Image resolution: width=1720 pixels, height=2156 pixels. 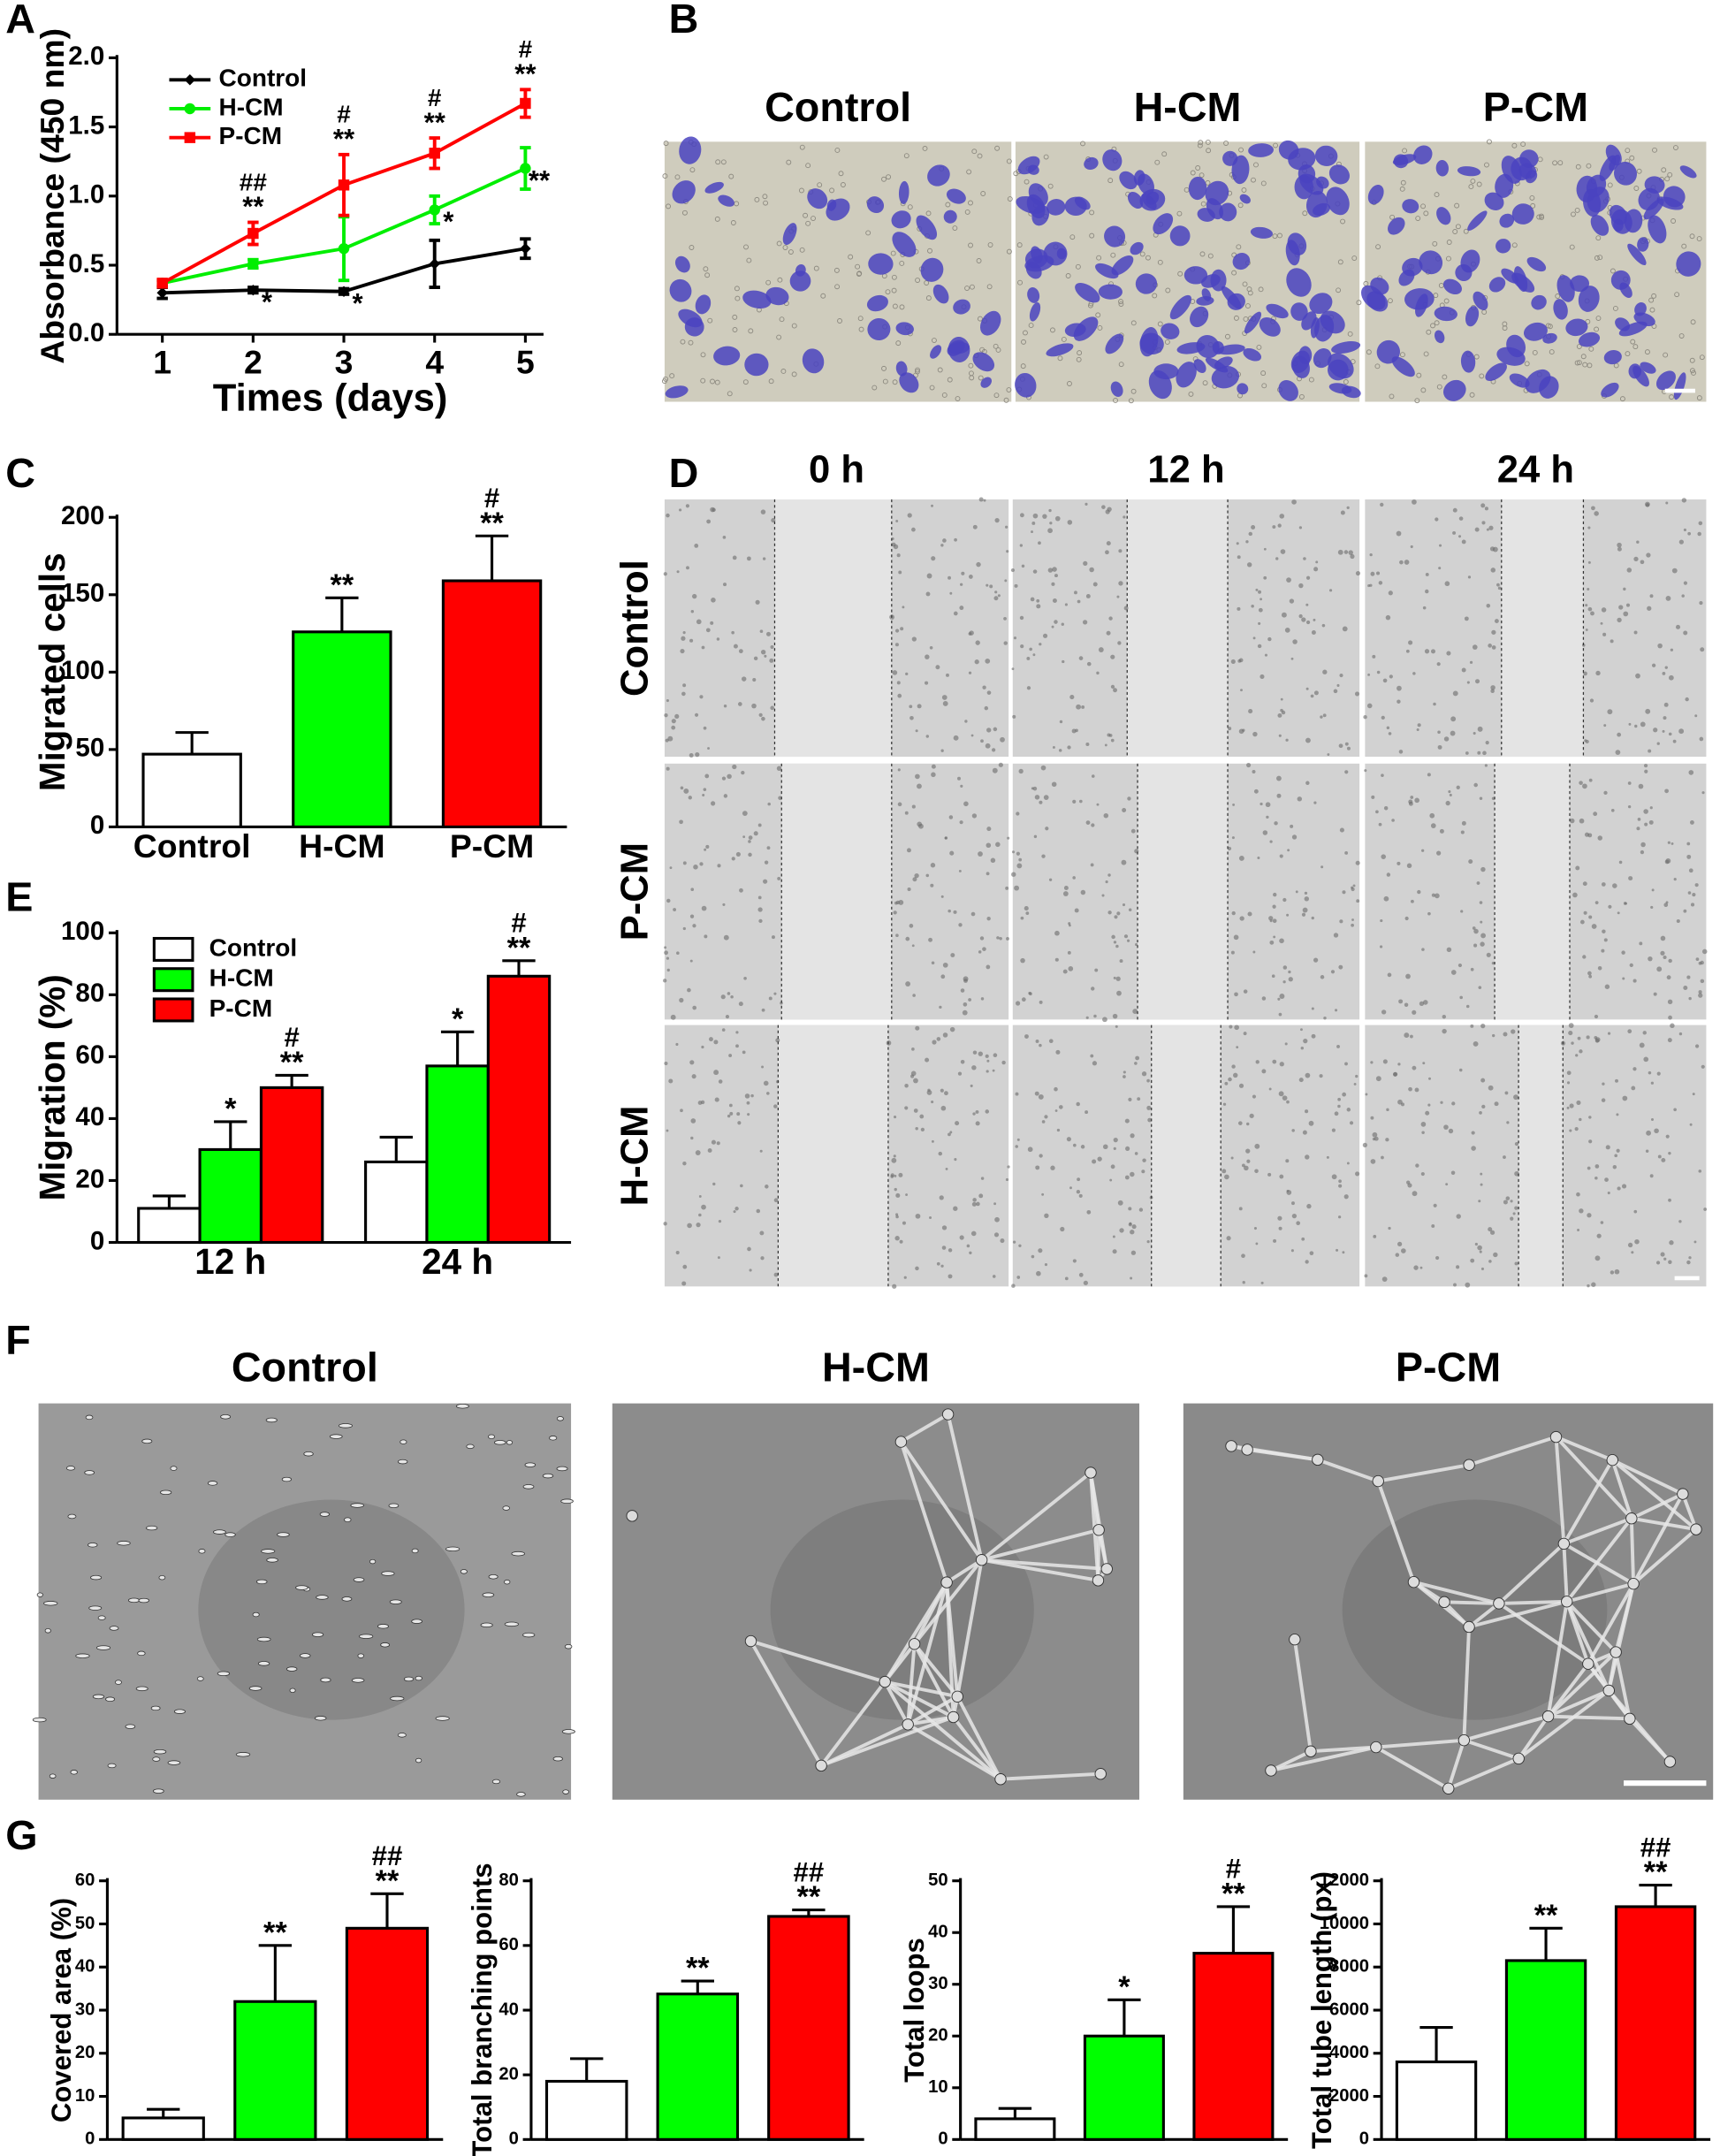 I want to click on x-axis-label: Times (days), so click(x=330, y=398).